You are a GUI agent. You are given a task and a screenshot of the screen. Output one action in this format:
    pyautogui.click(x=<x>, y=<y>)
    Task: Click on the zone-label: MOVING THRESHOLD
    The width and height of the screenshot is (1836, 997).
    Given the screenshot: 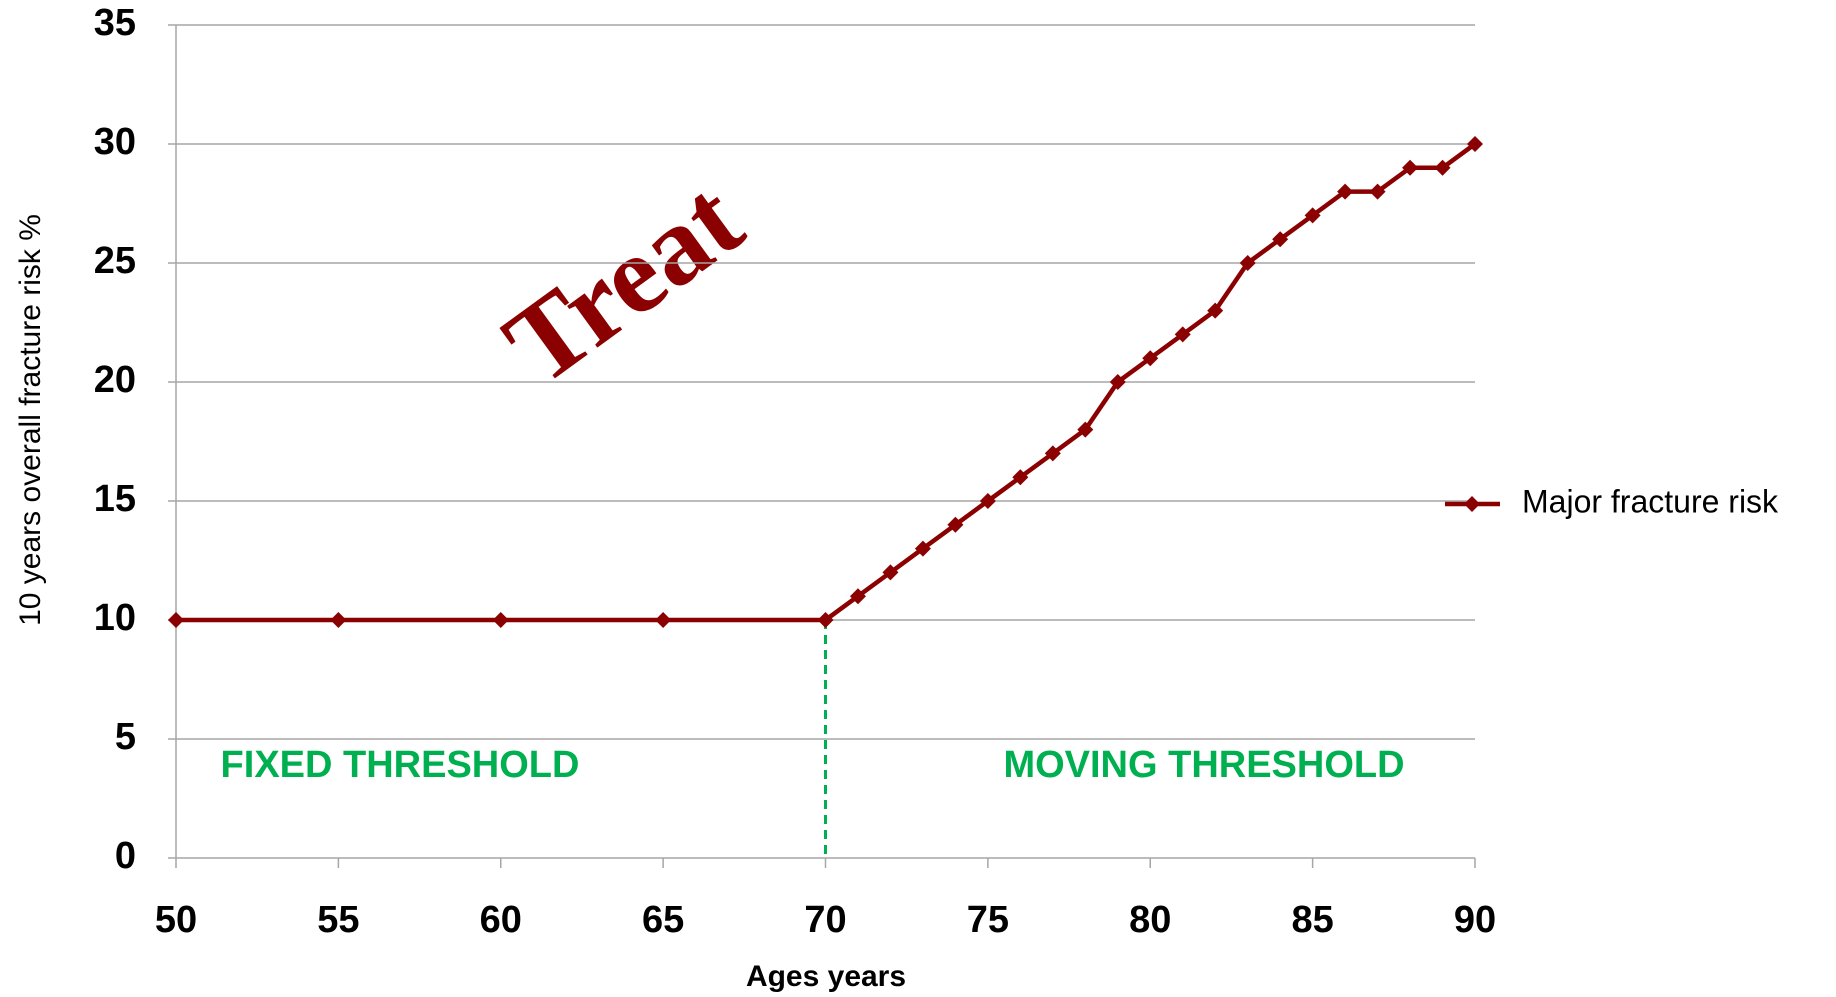 What is the action you would take?
    pyautogui.click(x=1203, y=765)
    